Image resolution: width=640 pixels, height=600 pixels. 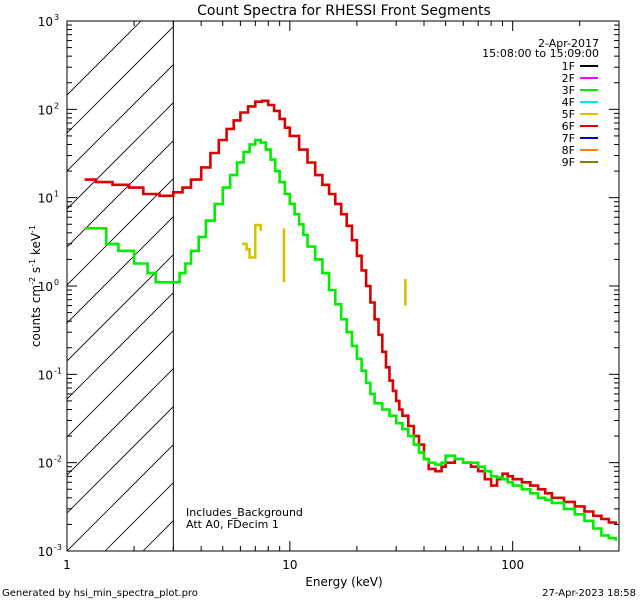 I want to click on legend-label: 6F, so click(x=568, y=126).